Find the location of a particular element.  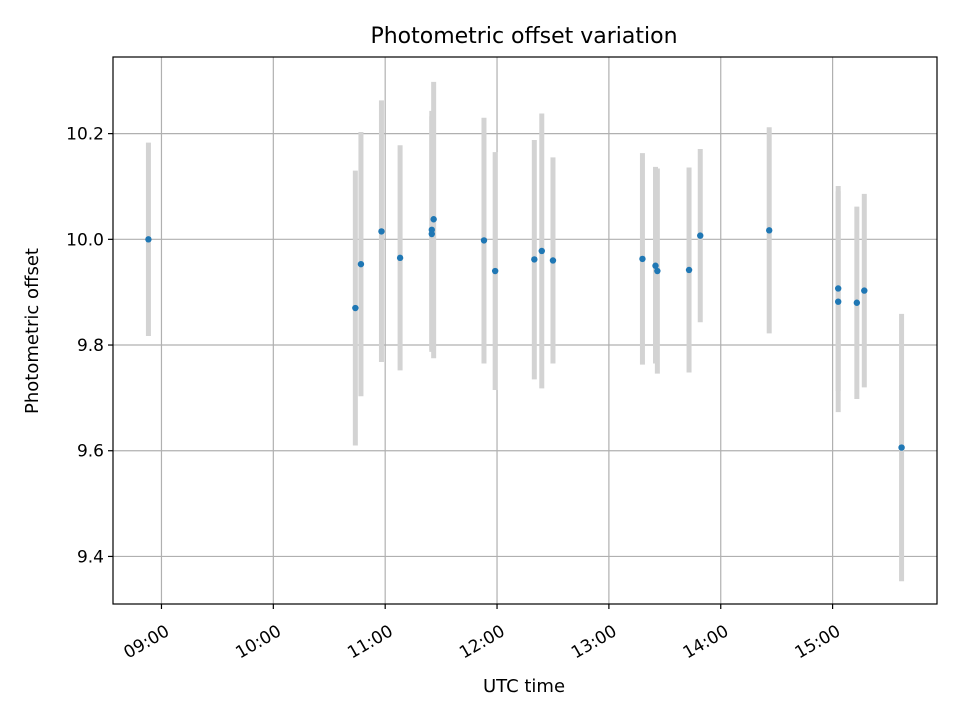

y-tick-label: 9.4 is located at coordinates (90, 557).